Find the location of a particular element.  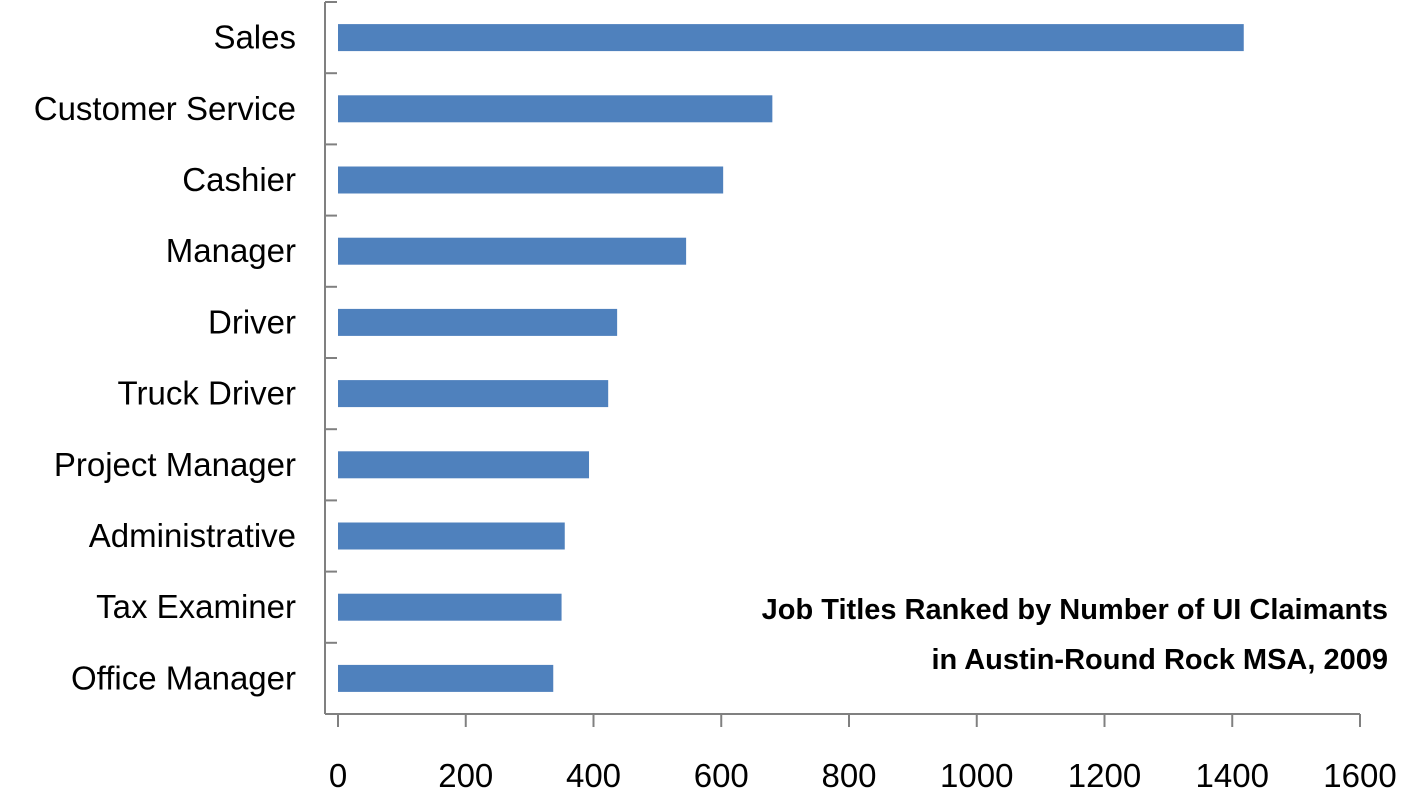

category-label: Truck Driver is located at coordinates (207, 393).